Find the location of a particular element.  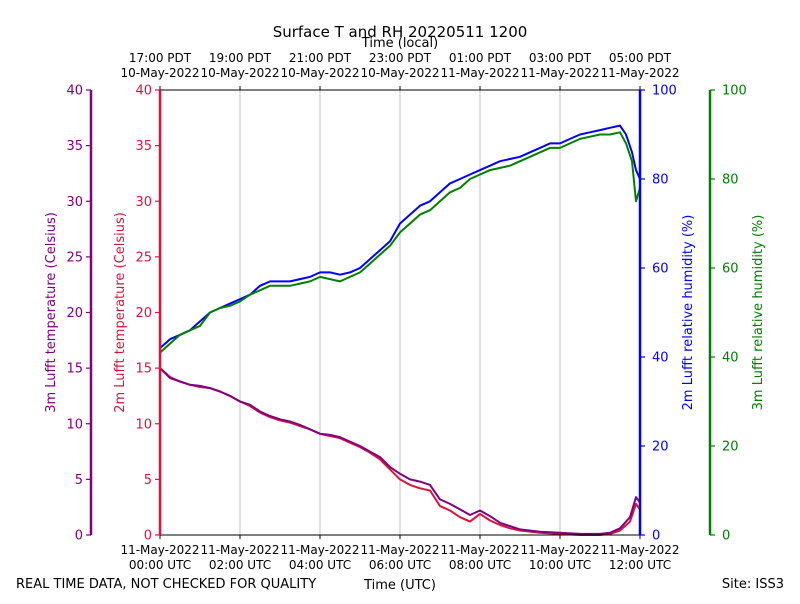

y-tick-label-t2m: 25 is located at coordinates (143, 257).